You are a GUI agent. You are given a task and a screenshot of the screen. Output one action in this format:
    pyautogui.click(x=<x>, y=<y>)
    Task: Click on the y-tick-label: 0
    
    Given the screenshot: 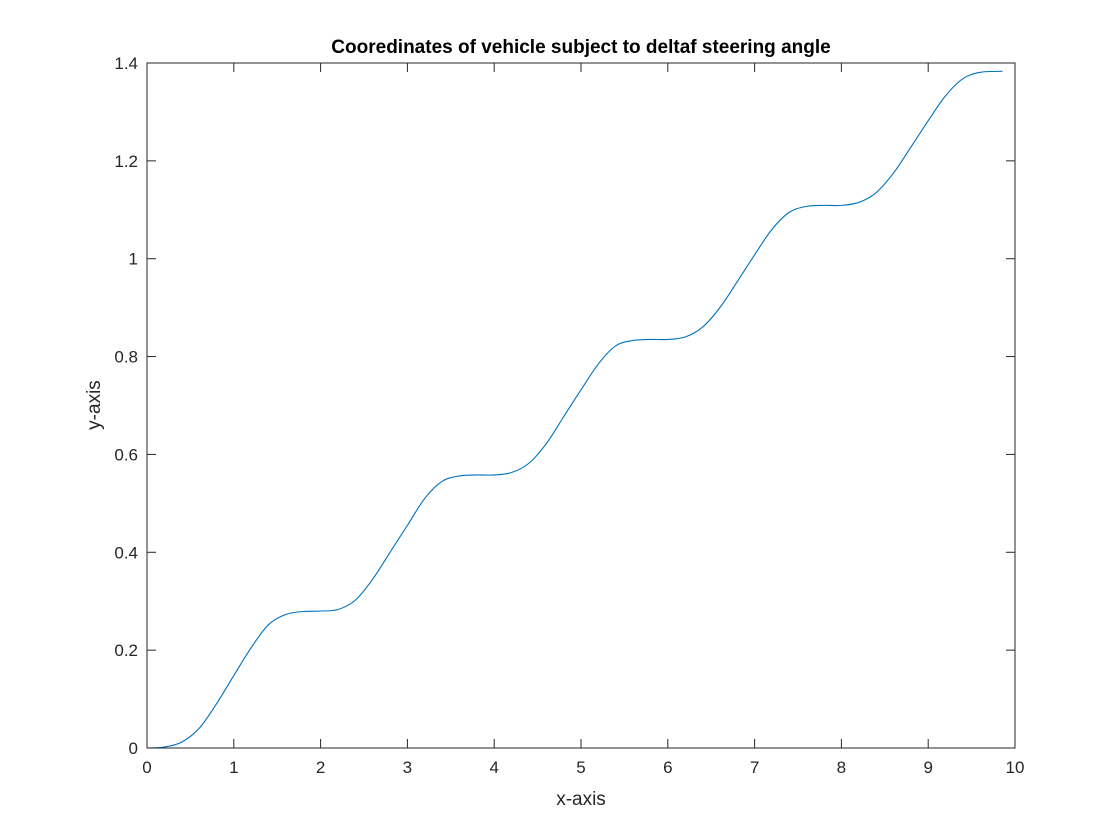 What is the action you would take?
    pyautogui.click(x=133, y=748)
    